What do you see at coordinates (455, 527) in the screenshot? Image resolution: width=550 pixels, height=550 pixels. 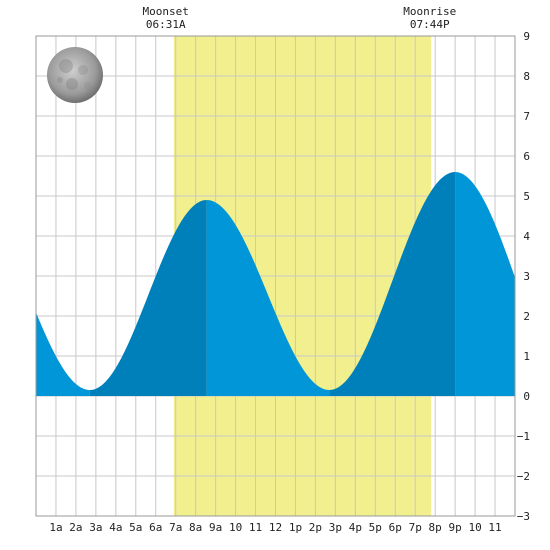 I see `x-tick-label: 9p` at bounding box center [455, 527].